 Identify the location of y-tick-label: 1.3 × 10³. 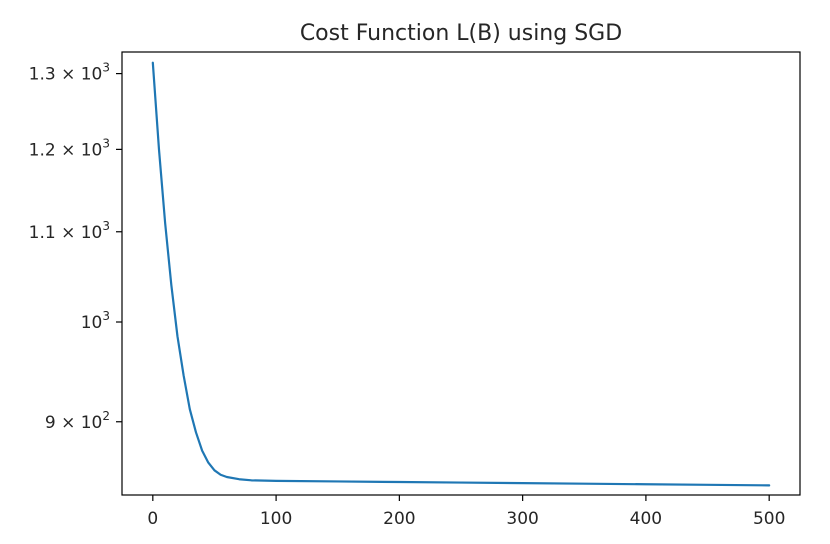
(69, 73).